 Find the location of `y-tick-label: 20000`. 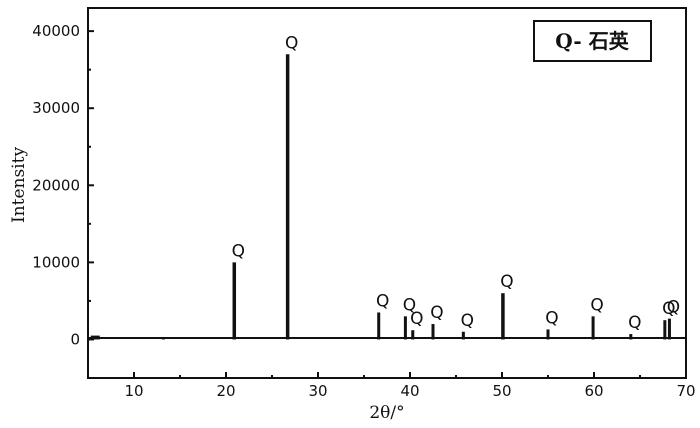

y-tick-label: 20000 is located at coordinates (56, 185).